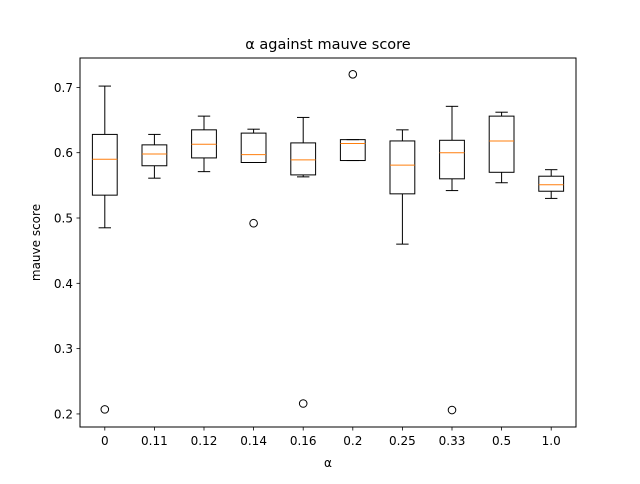  What do you see at coordinates (63, 349) in the screenshot?
I see `y-tick-label: 0.3` at bounding box center [63, 349].